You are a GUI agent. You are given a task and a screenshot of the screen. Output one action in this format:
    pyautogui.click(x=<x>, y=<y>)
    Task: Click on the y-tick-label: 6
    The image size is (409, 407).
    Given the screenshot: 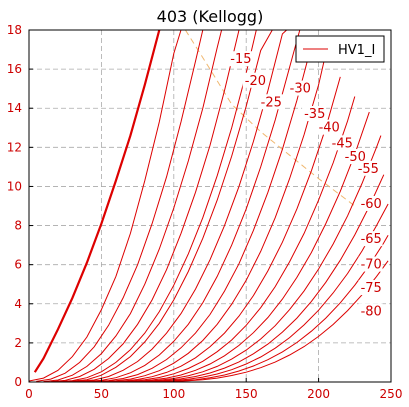 What is the action you would take?
    pyautogui.click(x=18, y=265)
    